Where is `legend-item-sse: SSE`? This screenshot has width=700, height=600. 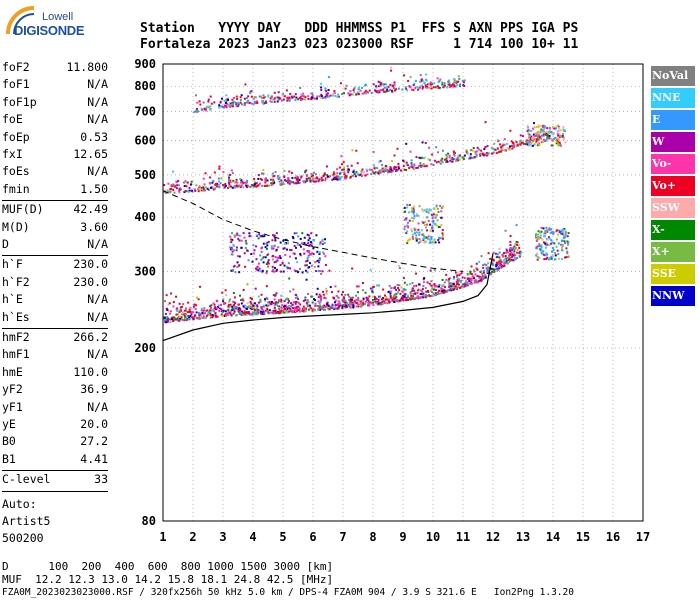
legend-item-sse: SSE is located at coordinates (673, 274).